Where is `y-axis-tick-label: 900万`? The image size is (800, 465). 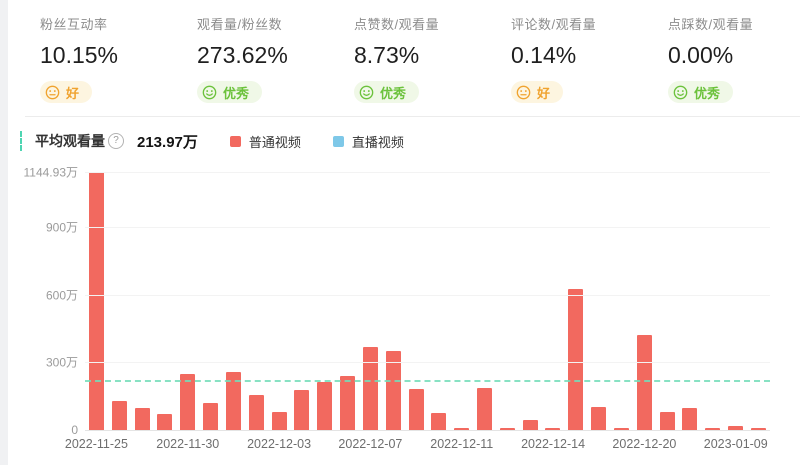 y-axis-tick-label: 900万 is located at coordinates (61, 227).